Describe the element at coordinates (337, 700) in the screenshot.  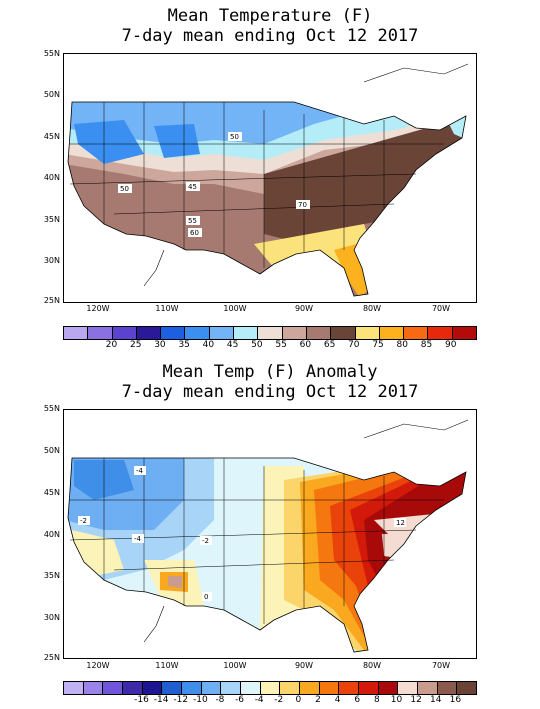
I see `colorbar-label: 4` at that location.